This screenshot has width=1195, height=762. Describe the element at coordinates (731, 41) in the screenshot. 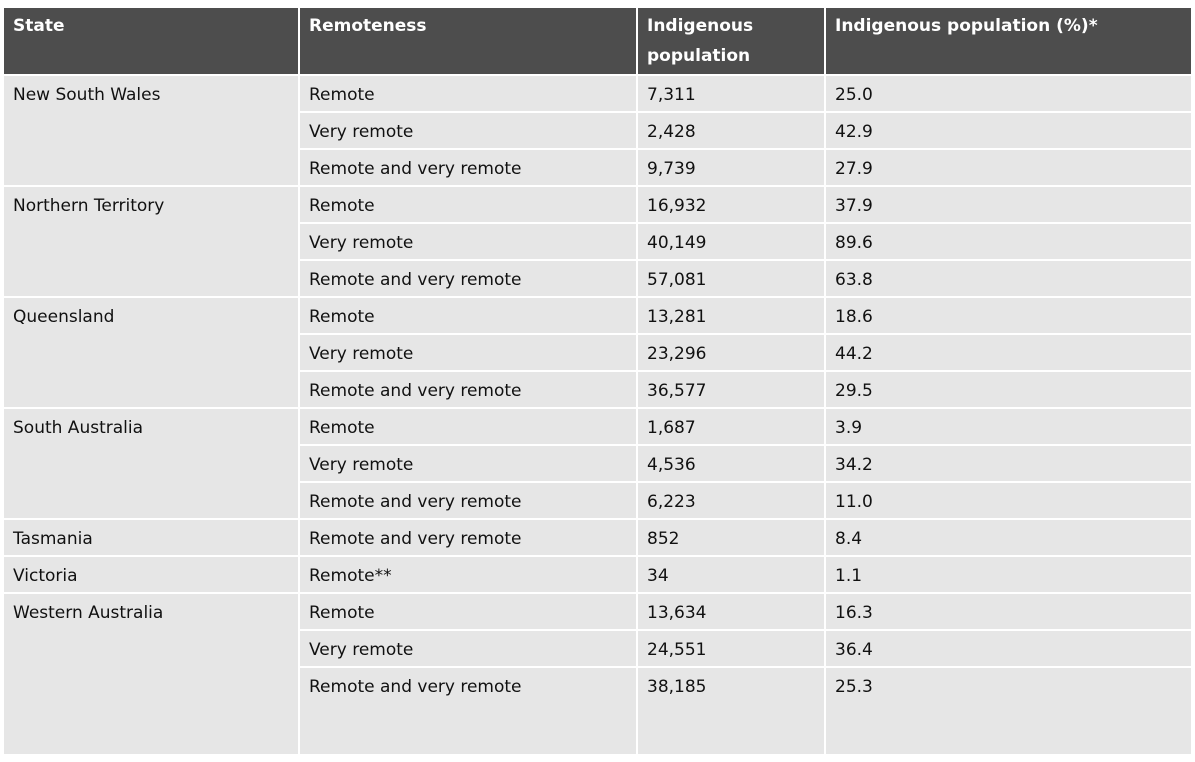

I see `header-cell: Indigenous population` at that location.